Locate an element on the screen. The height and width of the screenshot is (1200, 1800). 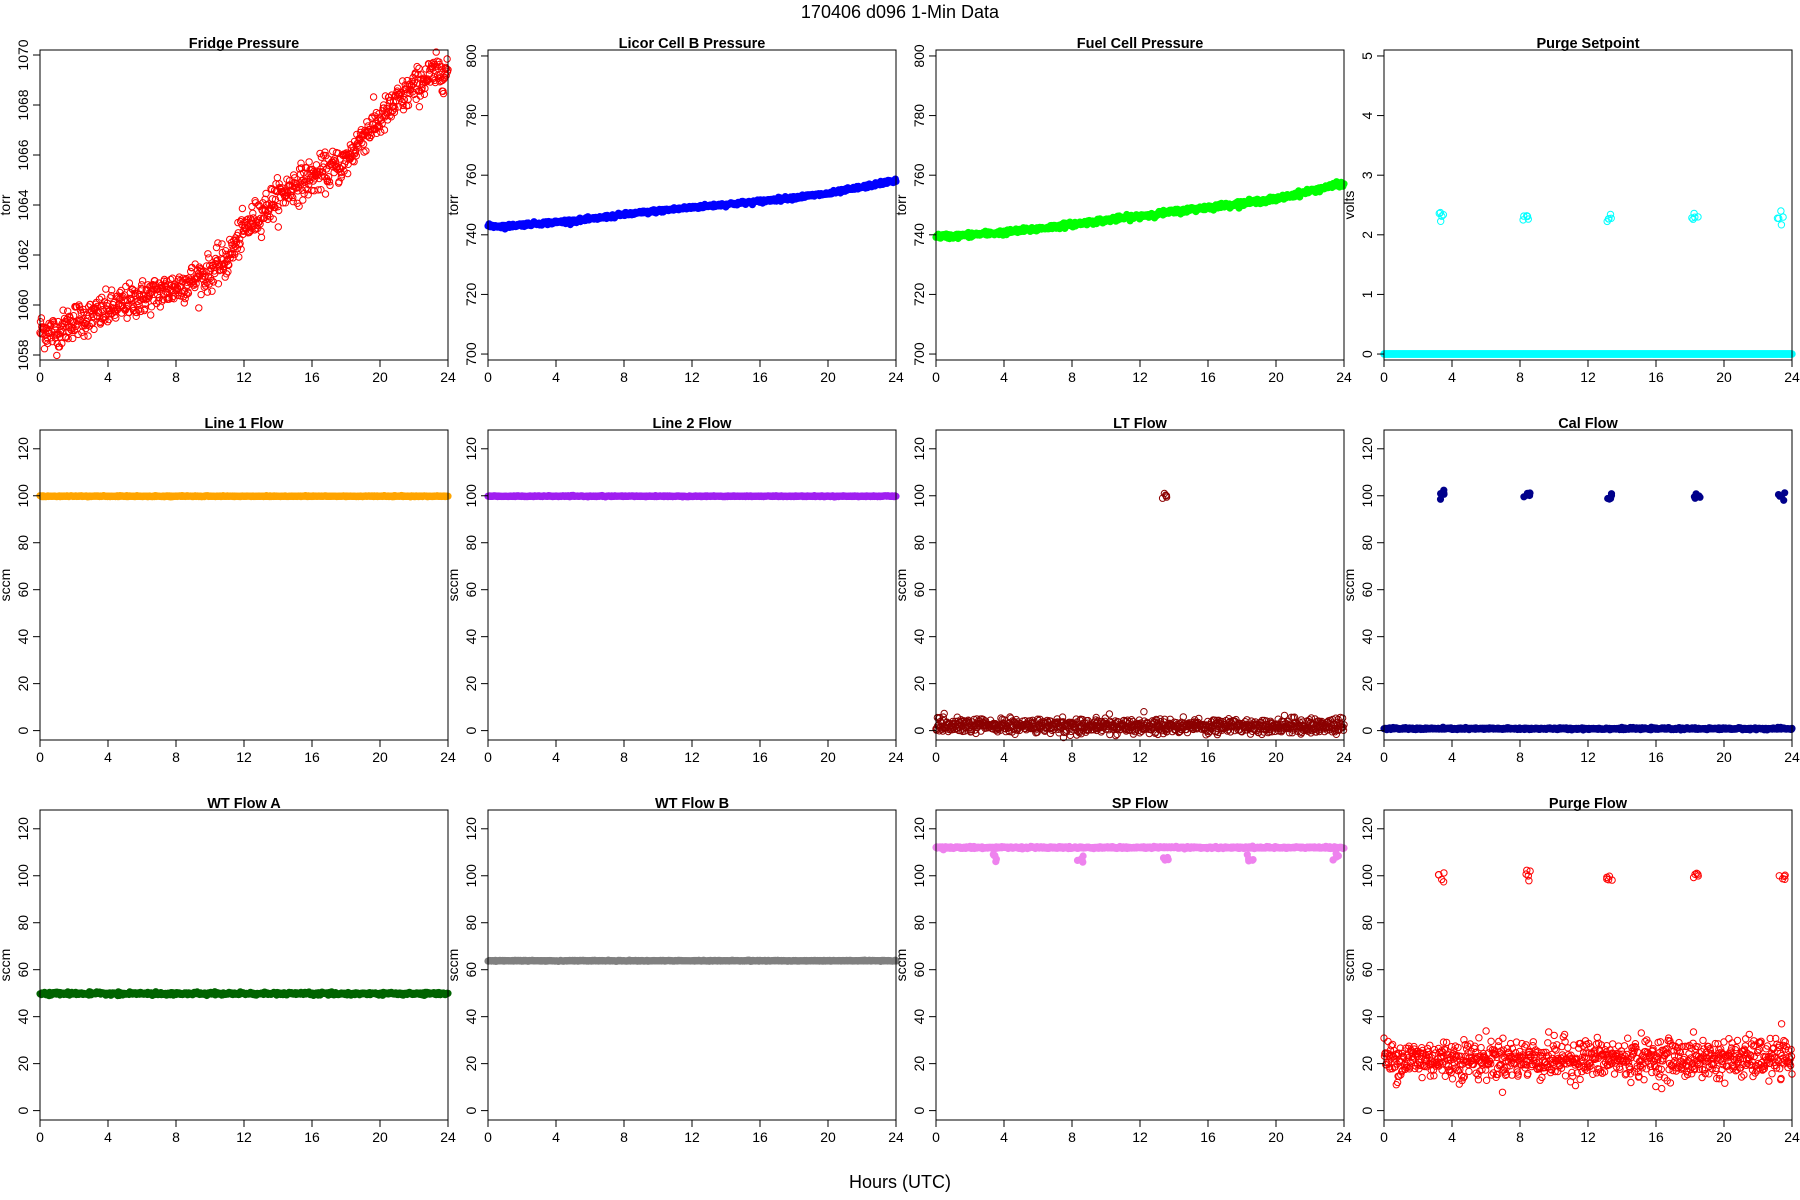
y-tick-label: 40 is located at coordinates (471, 637).